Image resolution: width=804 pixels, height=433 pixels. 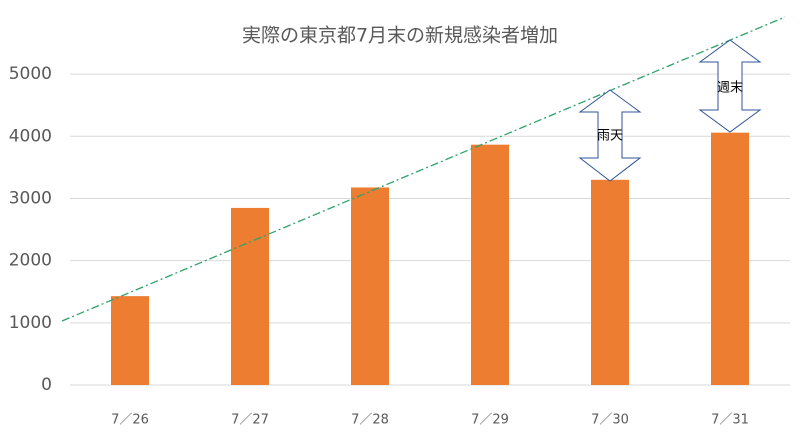 What do you see at coordinates (250, 420) in the screenshot?
I see `x-tick-label: 7／27` at bounding box center [250, 420].